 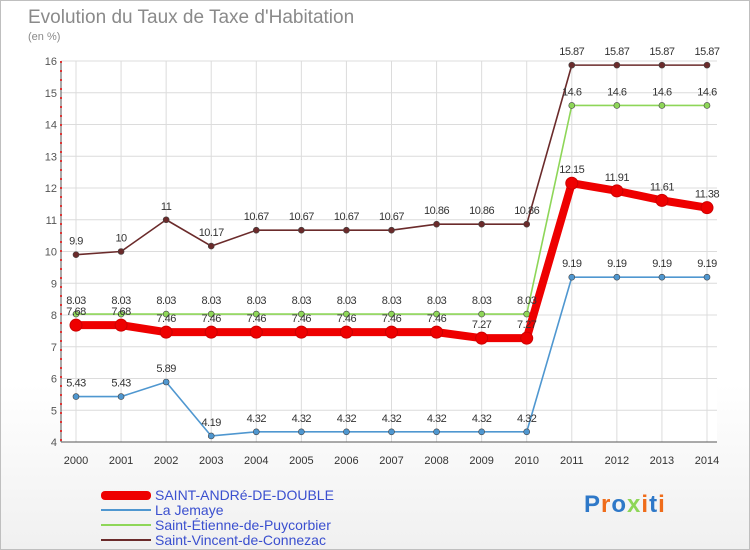 I want to click on legend-row-1: La Jemaye, so click(x=425, y=510).